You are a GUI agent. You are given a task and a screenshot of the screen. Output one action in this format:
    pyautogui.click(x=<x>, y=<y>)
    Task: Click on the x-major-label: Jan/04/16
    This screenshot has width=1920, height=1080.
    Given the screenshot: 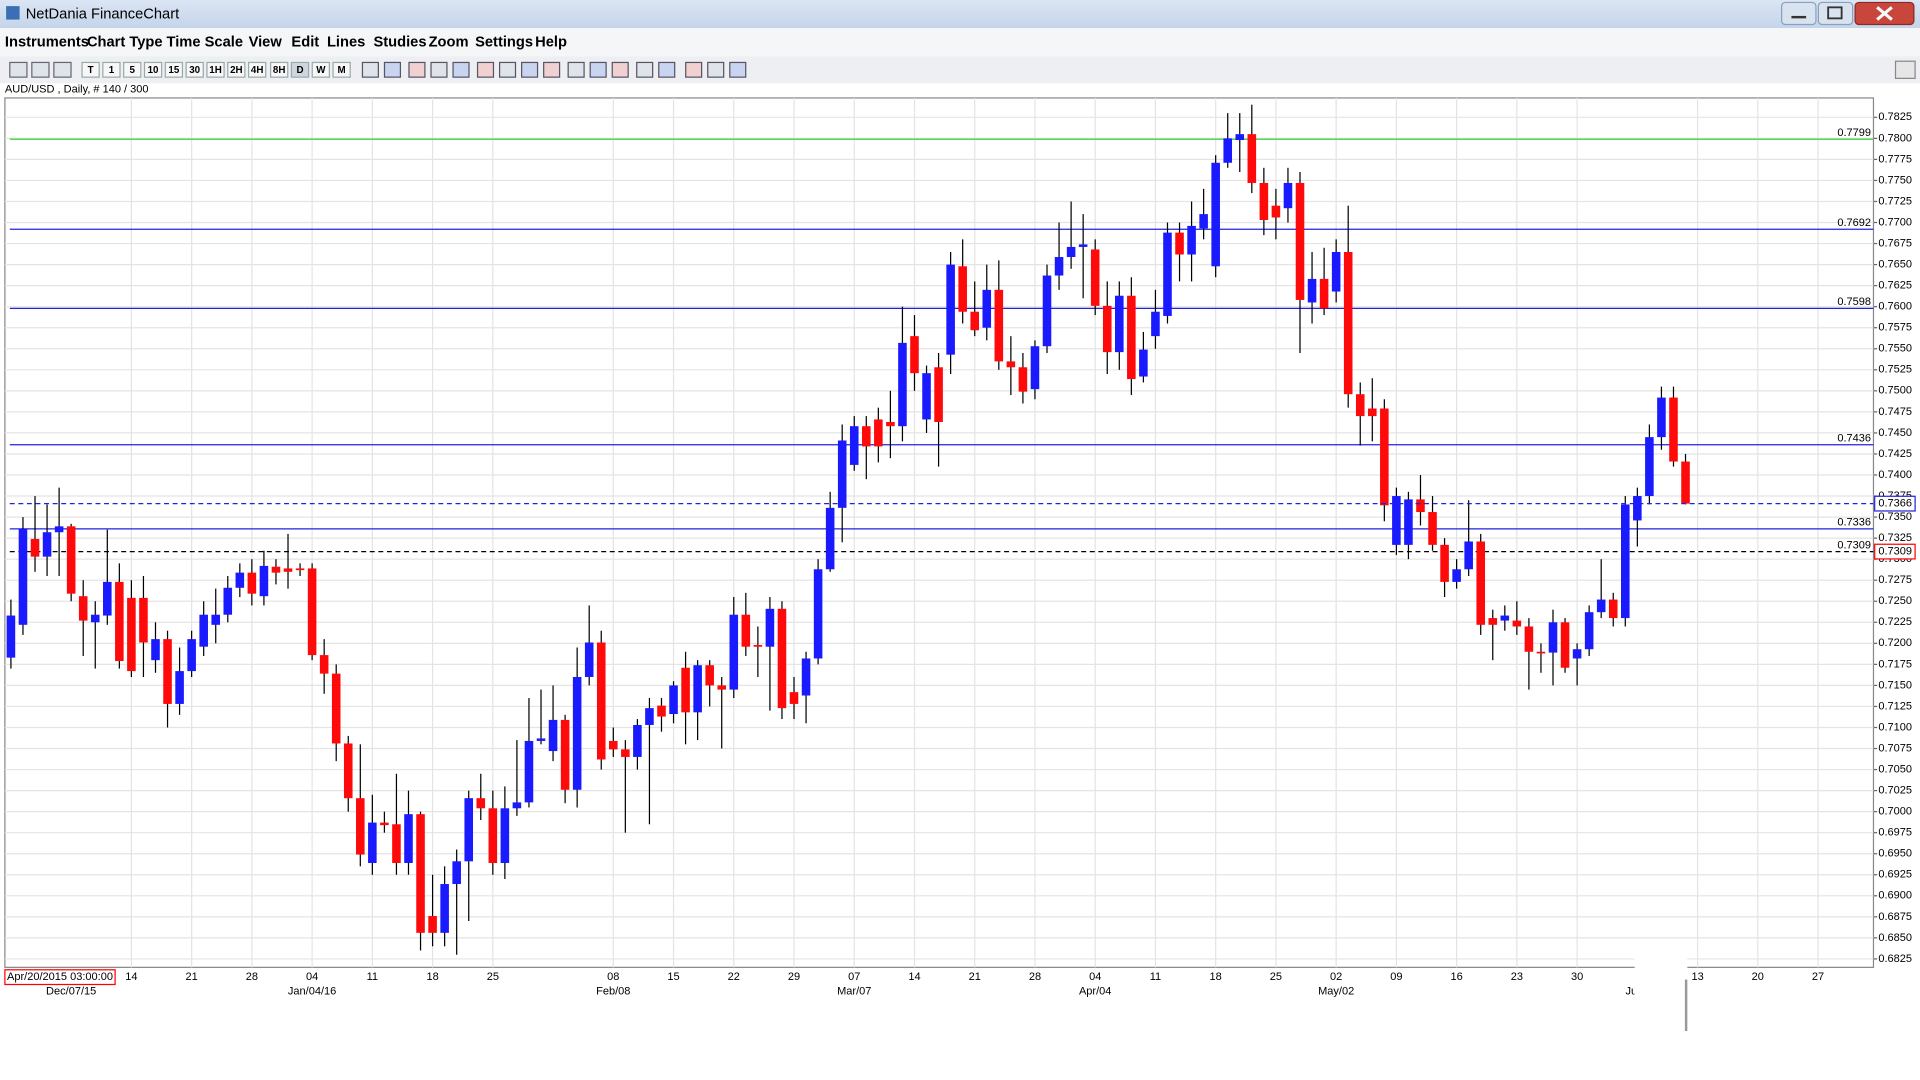 What is the action you would take?
    pyautogui.click(x=312, y=992)
    